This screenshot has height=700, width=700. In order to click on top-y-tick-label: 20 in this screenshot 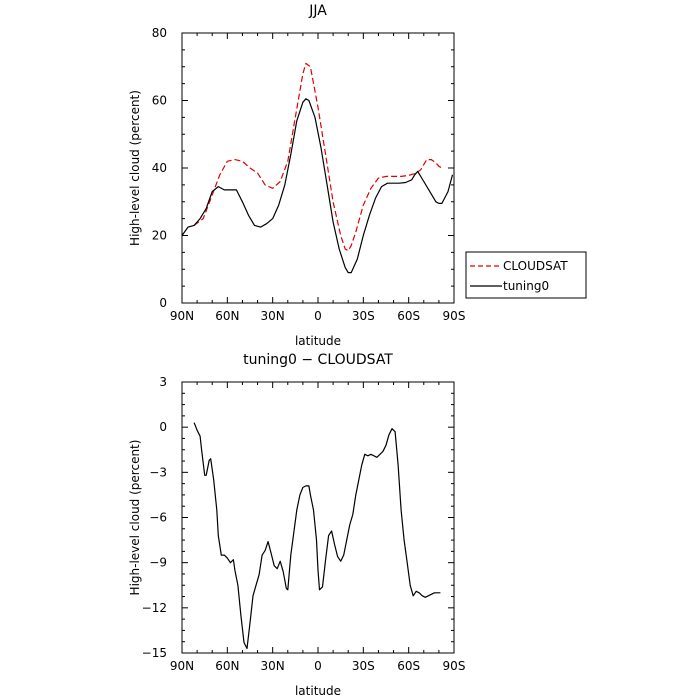, I will do `click(159, 236)`.